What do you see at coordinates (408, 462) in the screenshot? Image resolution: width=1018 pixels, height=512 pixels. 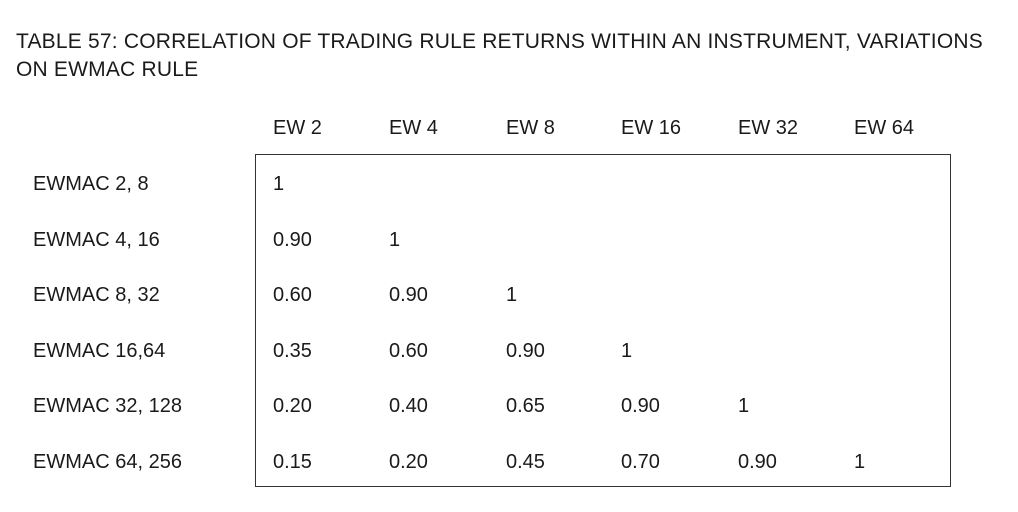 I see `cell-r5-c1: 0.20` at bounding box center [408, 462].